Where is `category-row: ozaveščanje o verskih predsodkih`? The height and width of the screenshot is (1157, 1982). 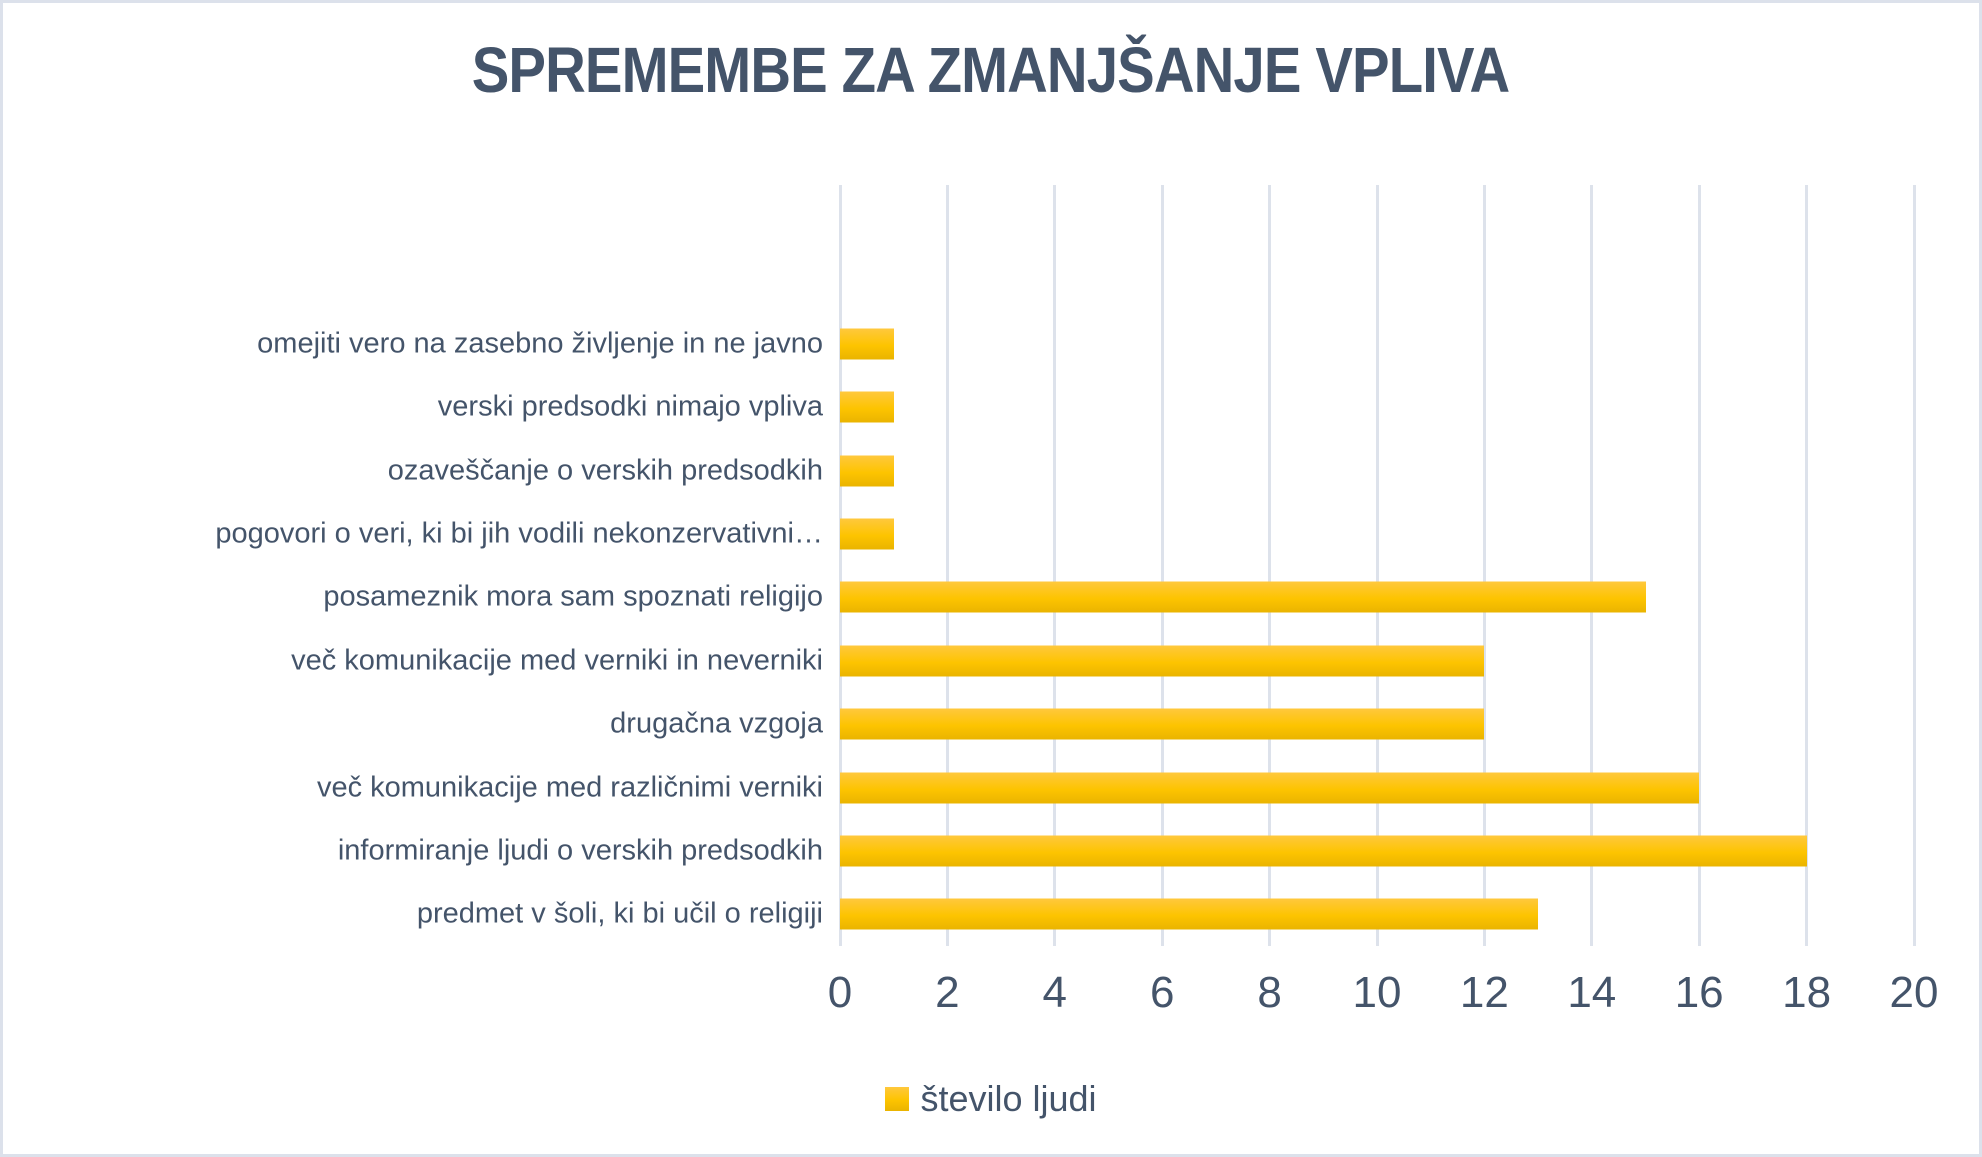
category-row: ozaveščanje o verskih predsodkih is located at coordinates (1151, 470).